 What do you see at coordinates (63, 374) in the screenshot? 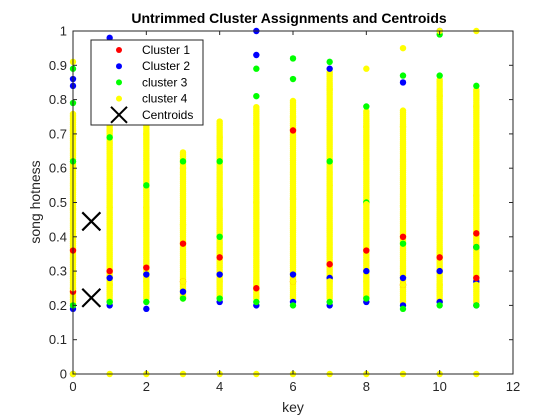
I see `y-tick-label: 0` at bounding box center [63, 374].